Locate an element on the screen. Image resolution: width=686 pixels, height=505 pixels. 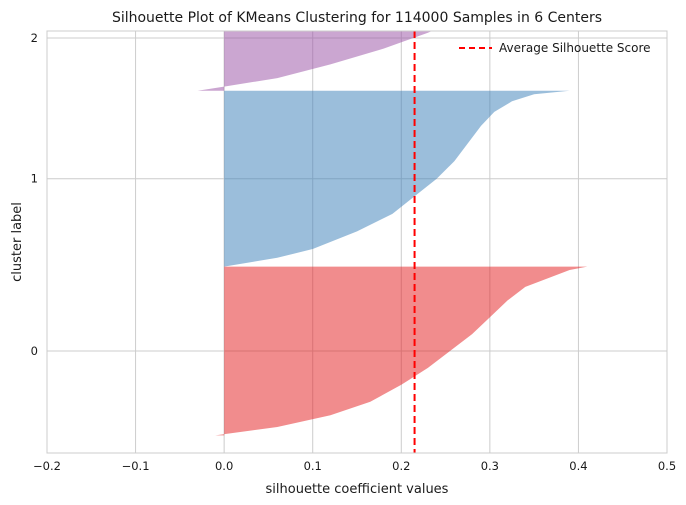
x-tick-labels: −0.2 −0.1 0.0 0.1 0.2 0.3 0.4 0.5 is located at coordinates (354, 466).